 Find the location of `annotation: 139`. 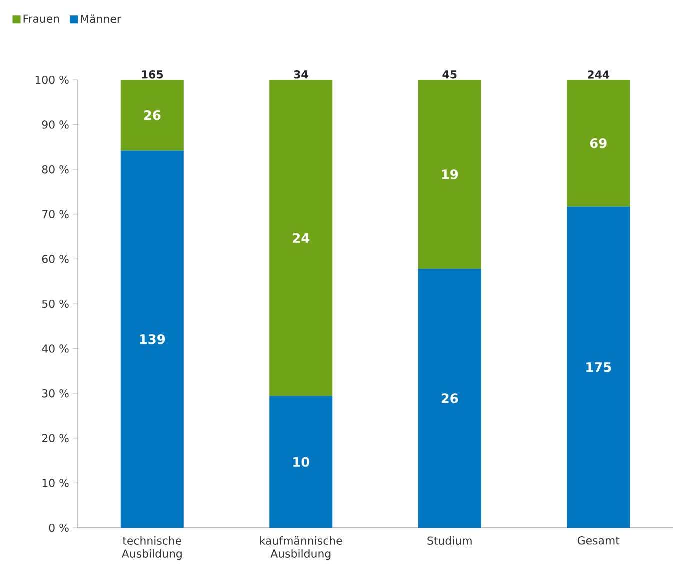

annotation: 139 is located at coordinates (153, 339).